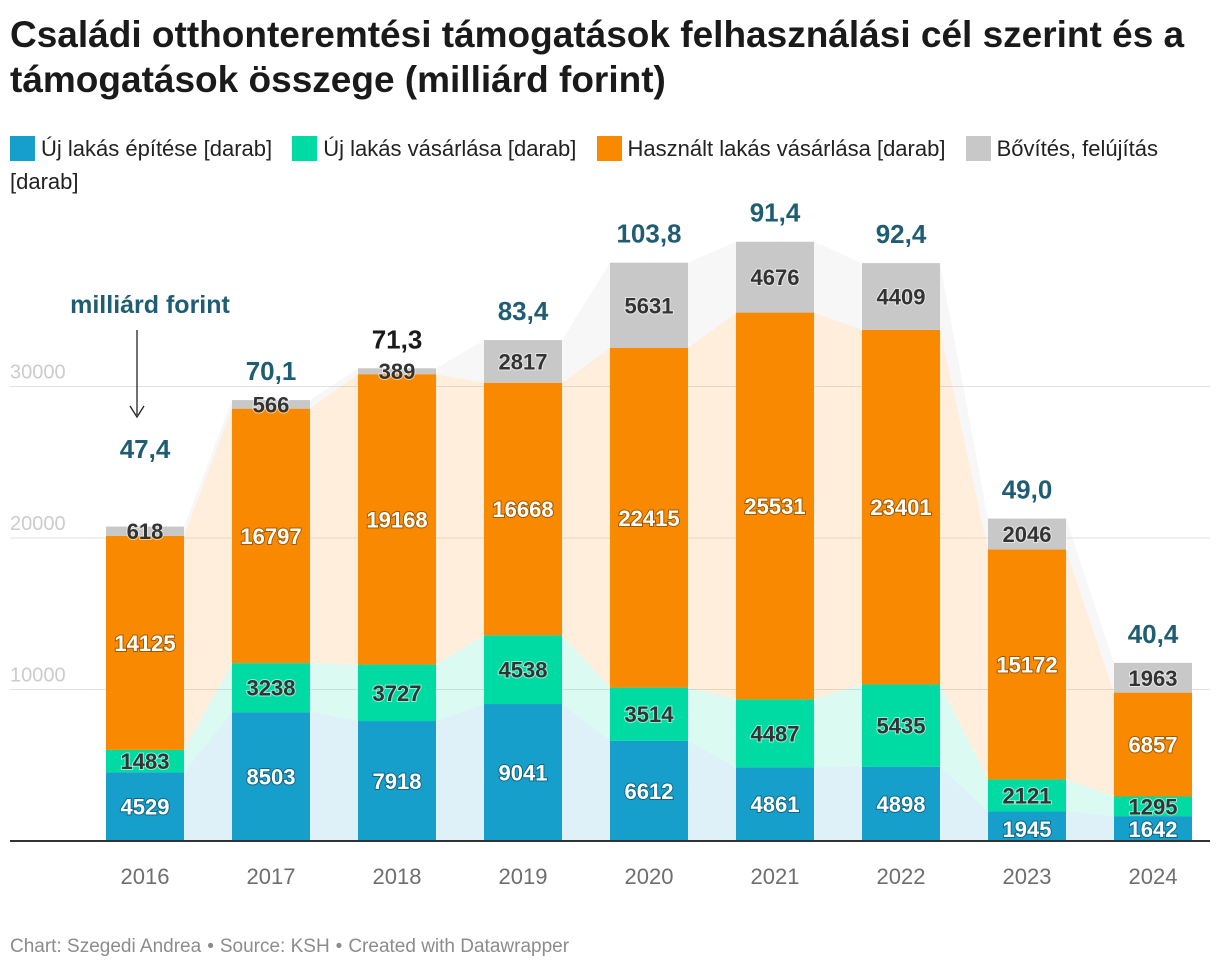 The image size is (1220, 974). Describe the element at coordinates (145, 806) in the screenshot. I see `bar-segment-2016-s1` at that location.